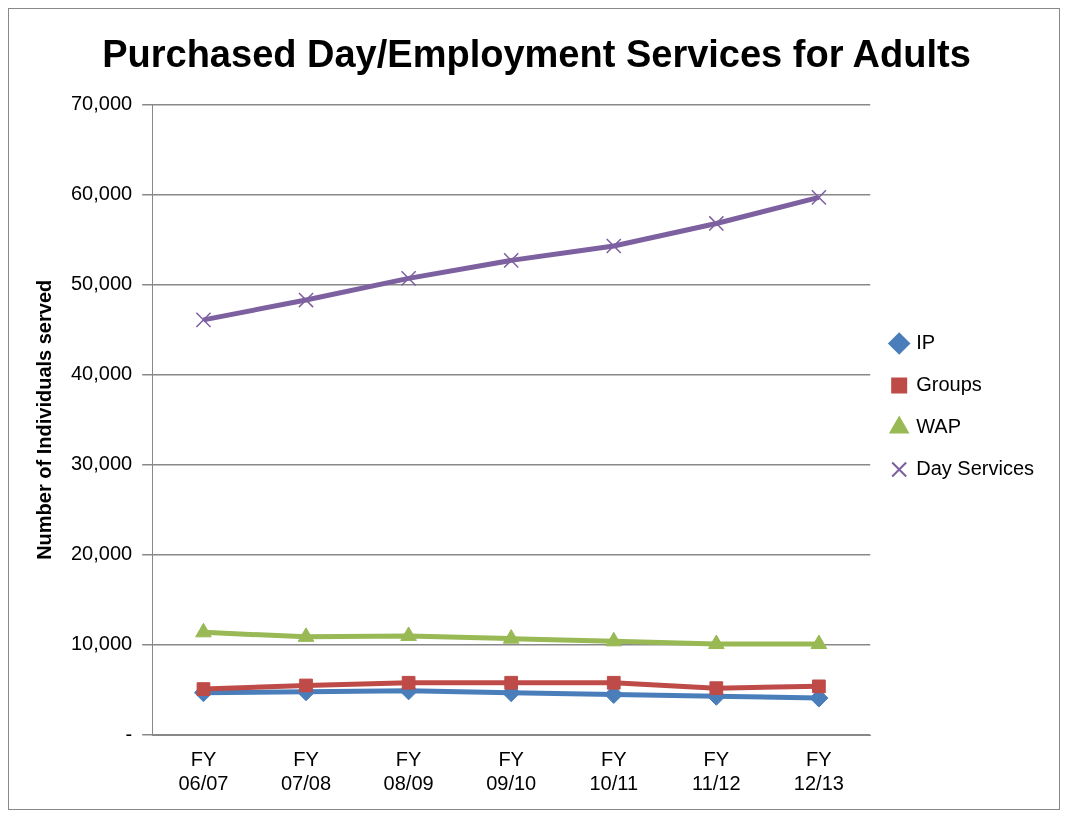 This screenshot has height=816, width=1065. Describe the element at coordinates (975, 468) in the screenshot. I see `legend-label: Day Services` at that location.